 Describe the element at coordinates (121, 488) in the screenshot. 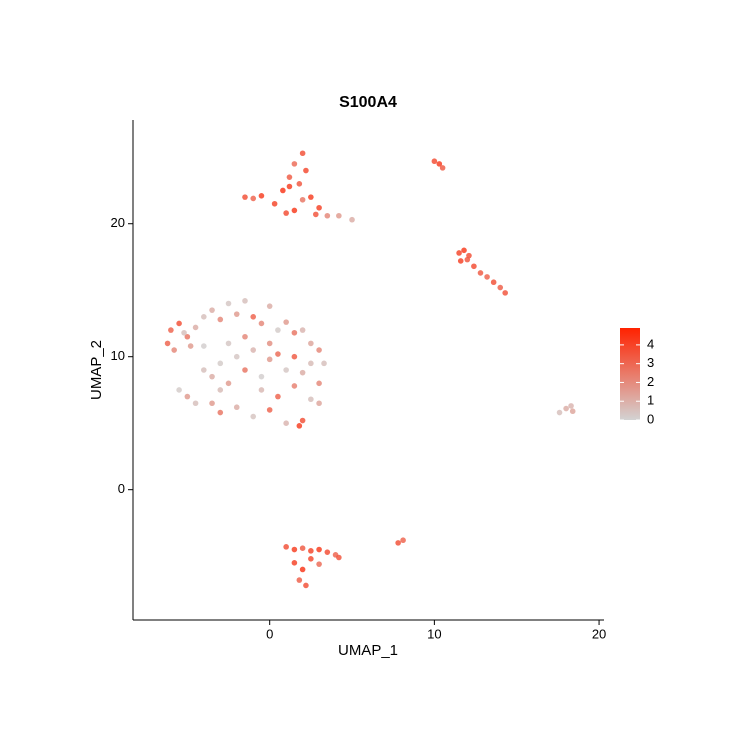

I see `y-tick-label: 0` at that location.